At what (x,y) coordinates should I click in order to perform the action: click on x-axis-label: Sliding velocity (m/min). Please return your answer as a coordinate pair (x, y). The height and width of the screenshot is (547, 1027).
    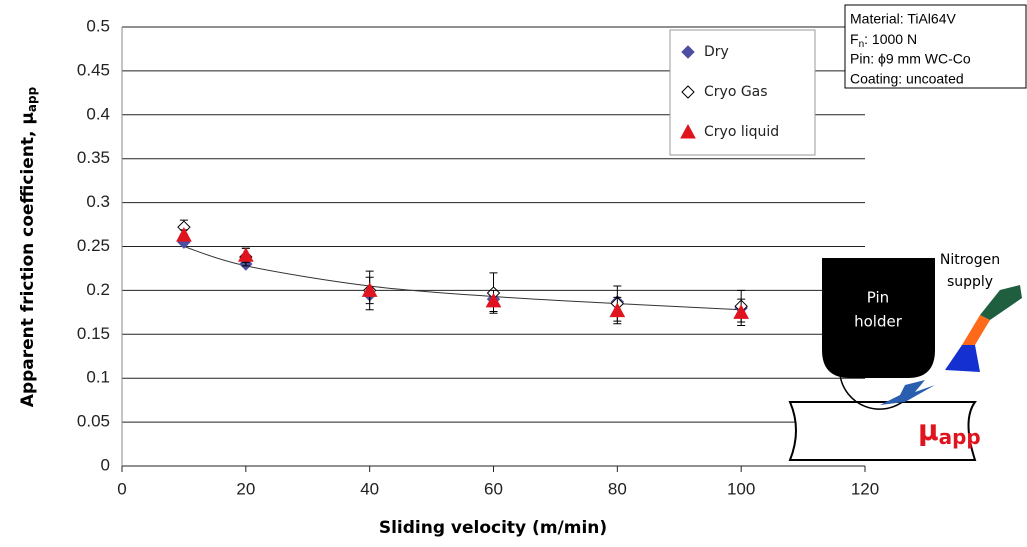
    Looking at the image, I should click on (493, 528).